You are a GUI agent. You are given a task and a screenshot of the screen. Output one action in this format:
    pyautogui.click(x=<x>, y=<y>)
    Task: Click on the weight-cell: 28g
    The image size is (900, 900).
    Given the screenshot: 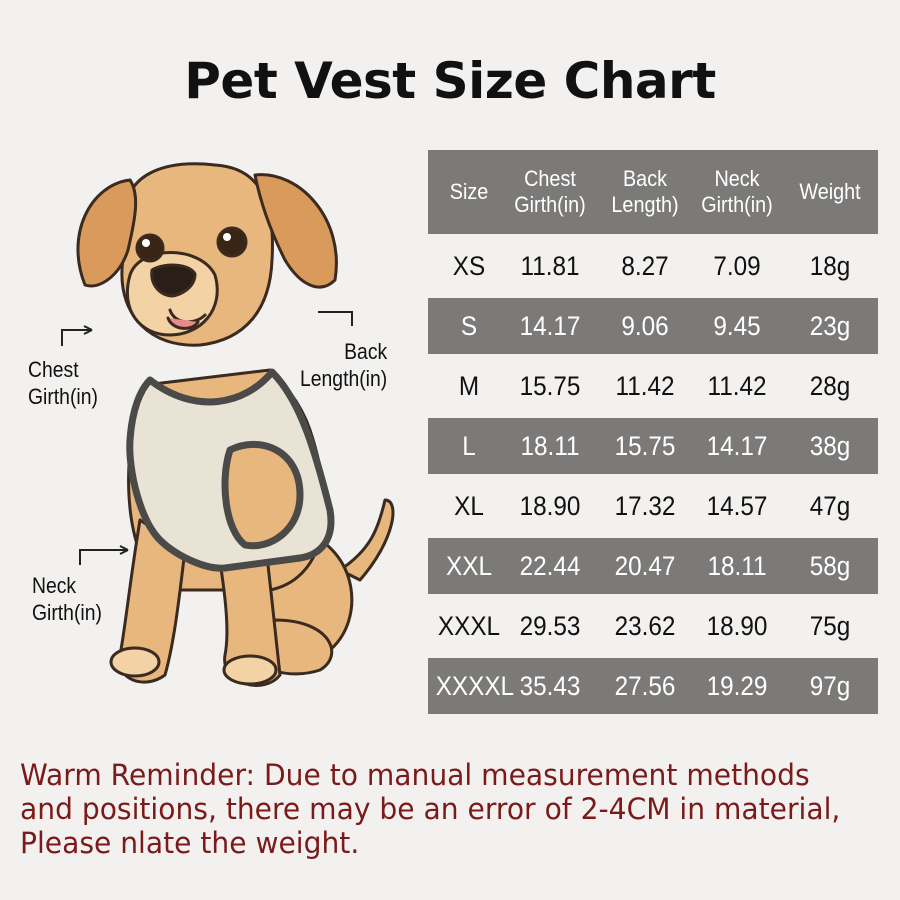 What is the action you would take?
    pyautogui.click(x=830, y=385)
    